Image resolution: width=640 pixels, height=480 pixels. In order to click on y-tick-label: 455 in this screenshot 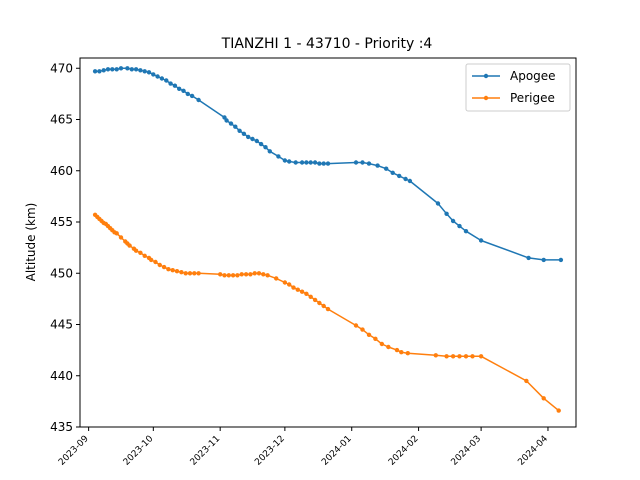, I will do `click(61, 222)`.